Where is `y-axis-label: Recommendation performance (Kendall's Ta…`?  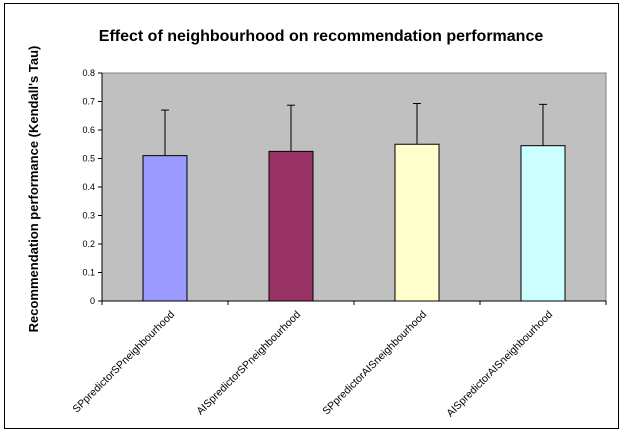 y-axis-label: Recommendation performance (Kendall's Ta… is located at coordinates (33, 189).